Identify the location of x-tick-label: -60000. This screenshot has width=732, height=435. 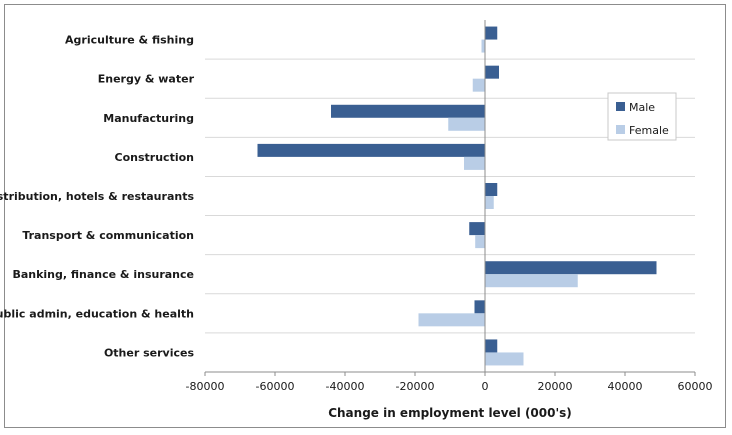
(275, 386).